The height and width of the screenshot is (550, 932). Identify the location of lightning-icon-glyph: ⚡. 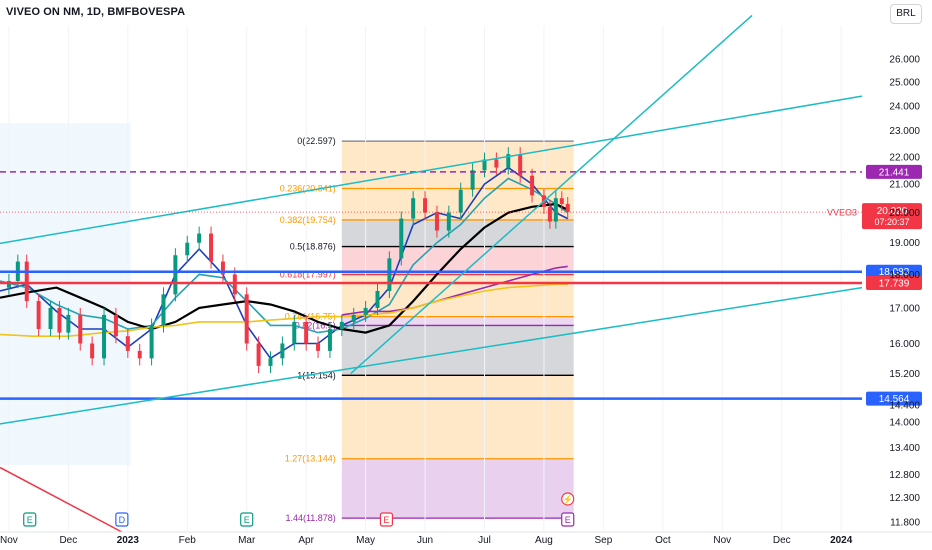
(567, 500).